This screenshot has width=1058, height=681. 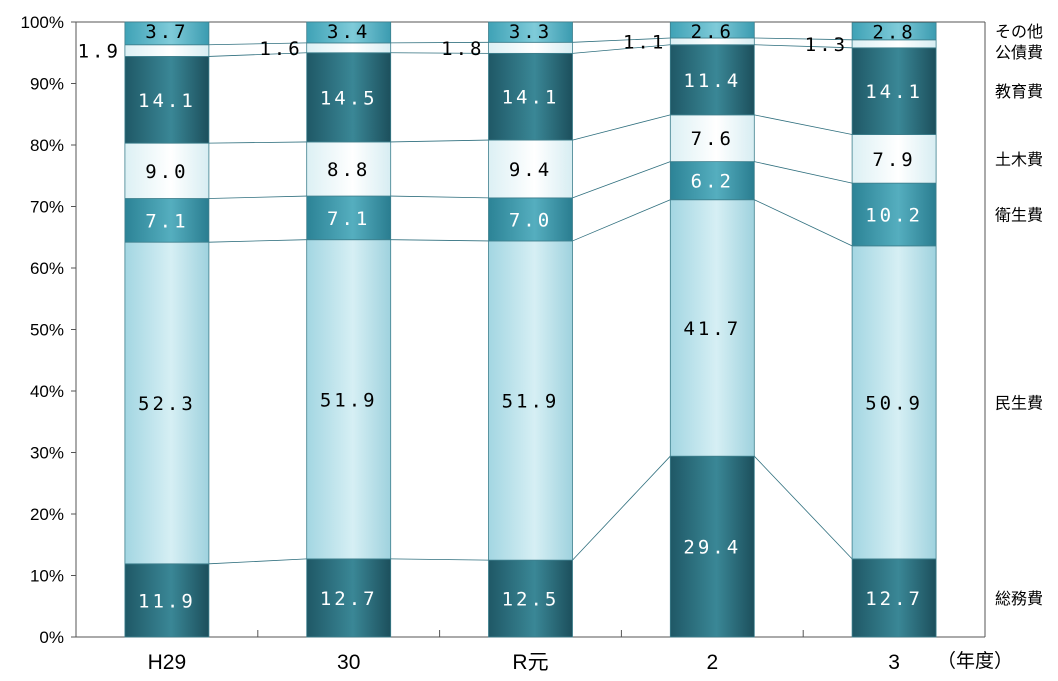 I want to click on value-label-c-3: 2.8, so click(x=893, y=33).